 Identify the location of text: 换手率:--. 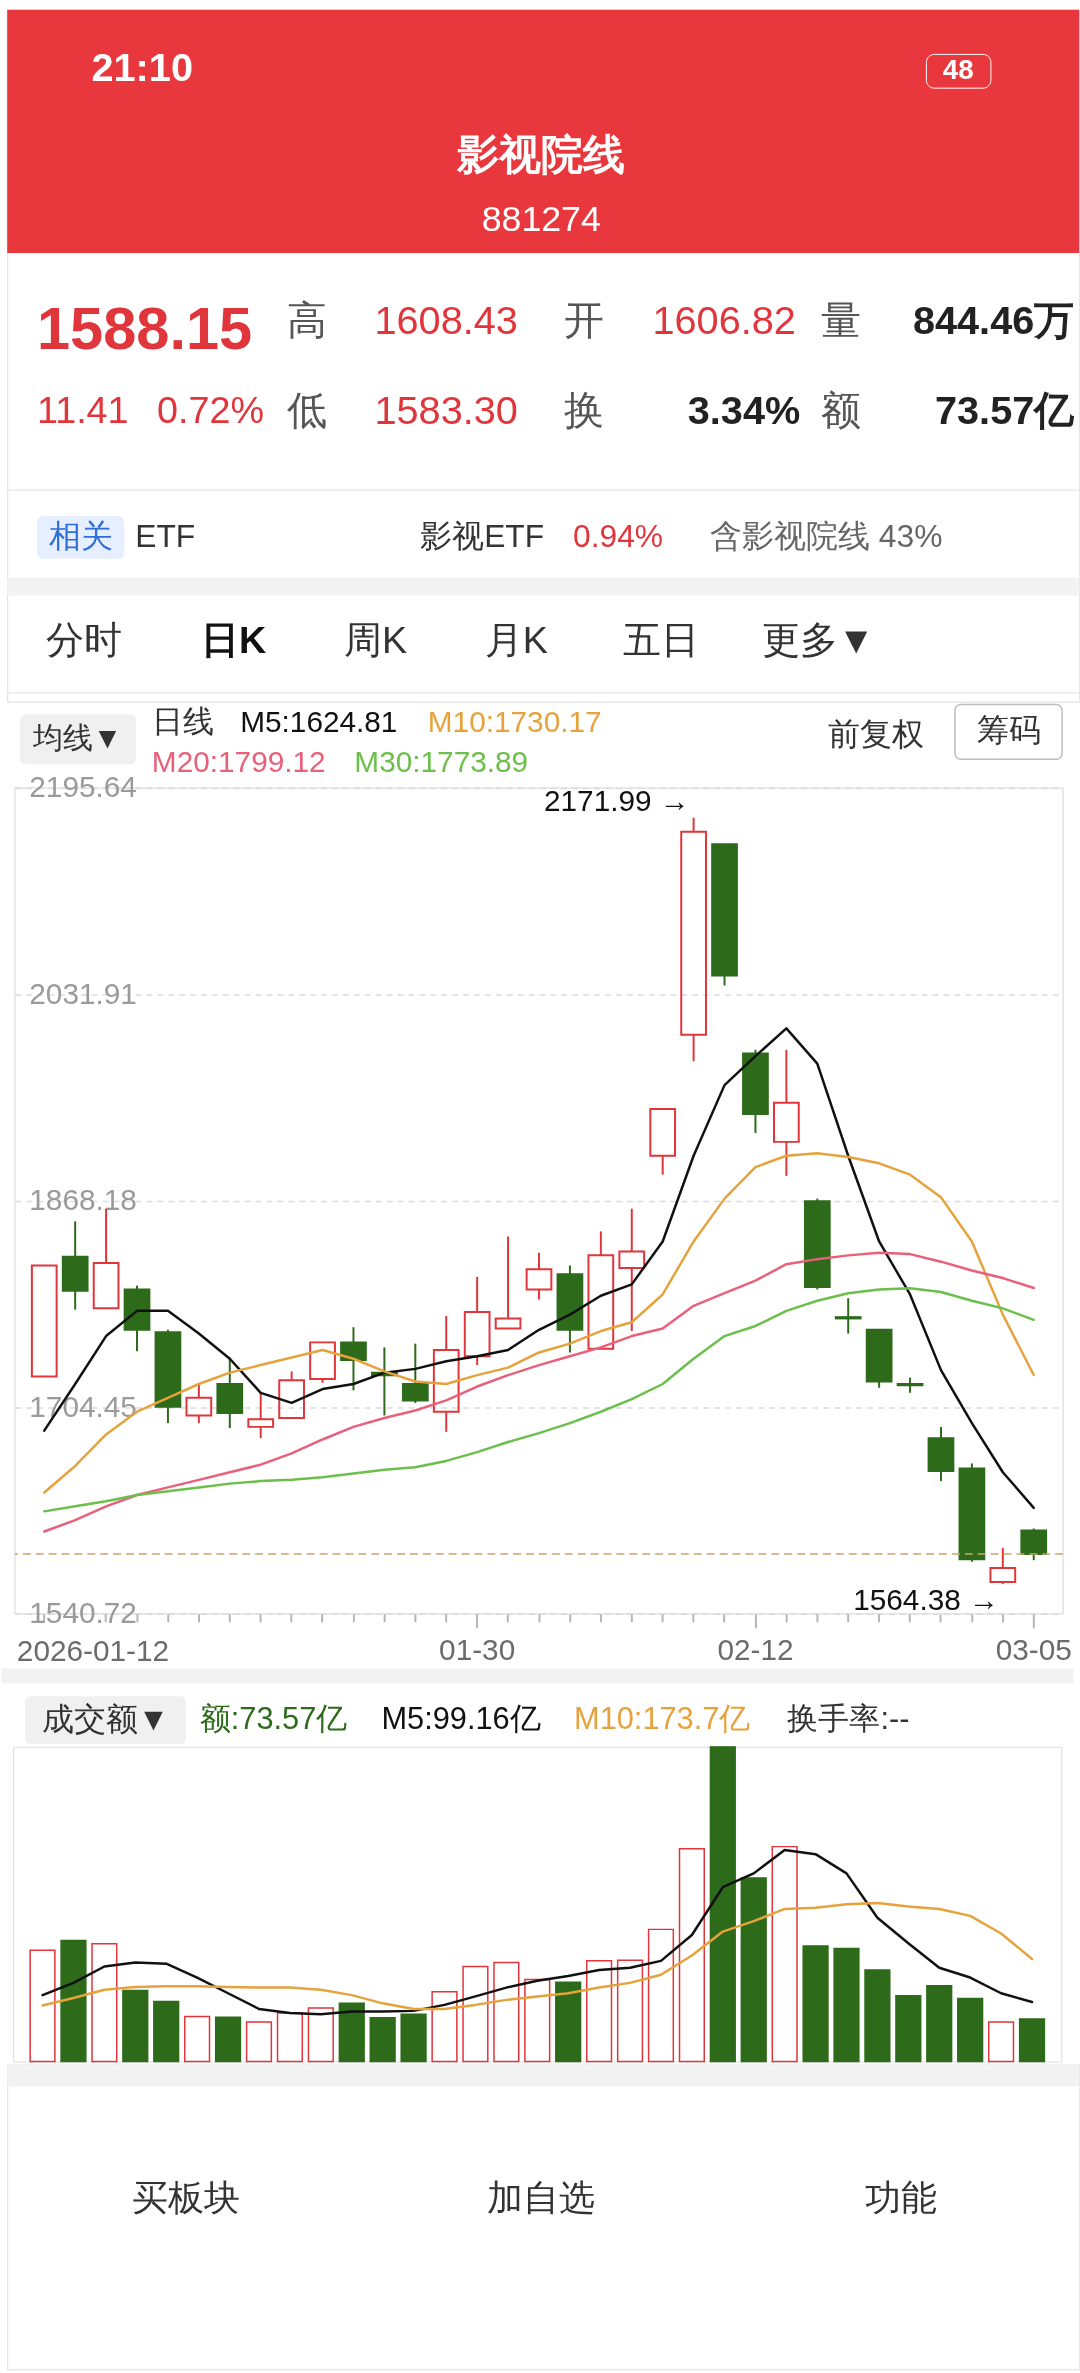
(848, 1718).